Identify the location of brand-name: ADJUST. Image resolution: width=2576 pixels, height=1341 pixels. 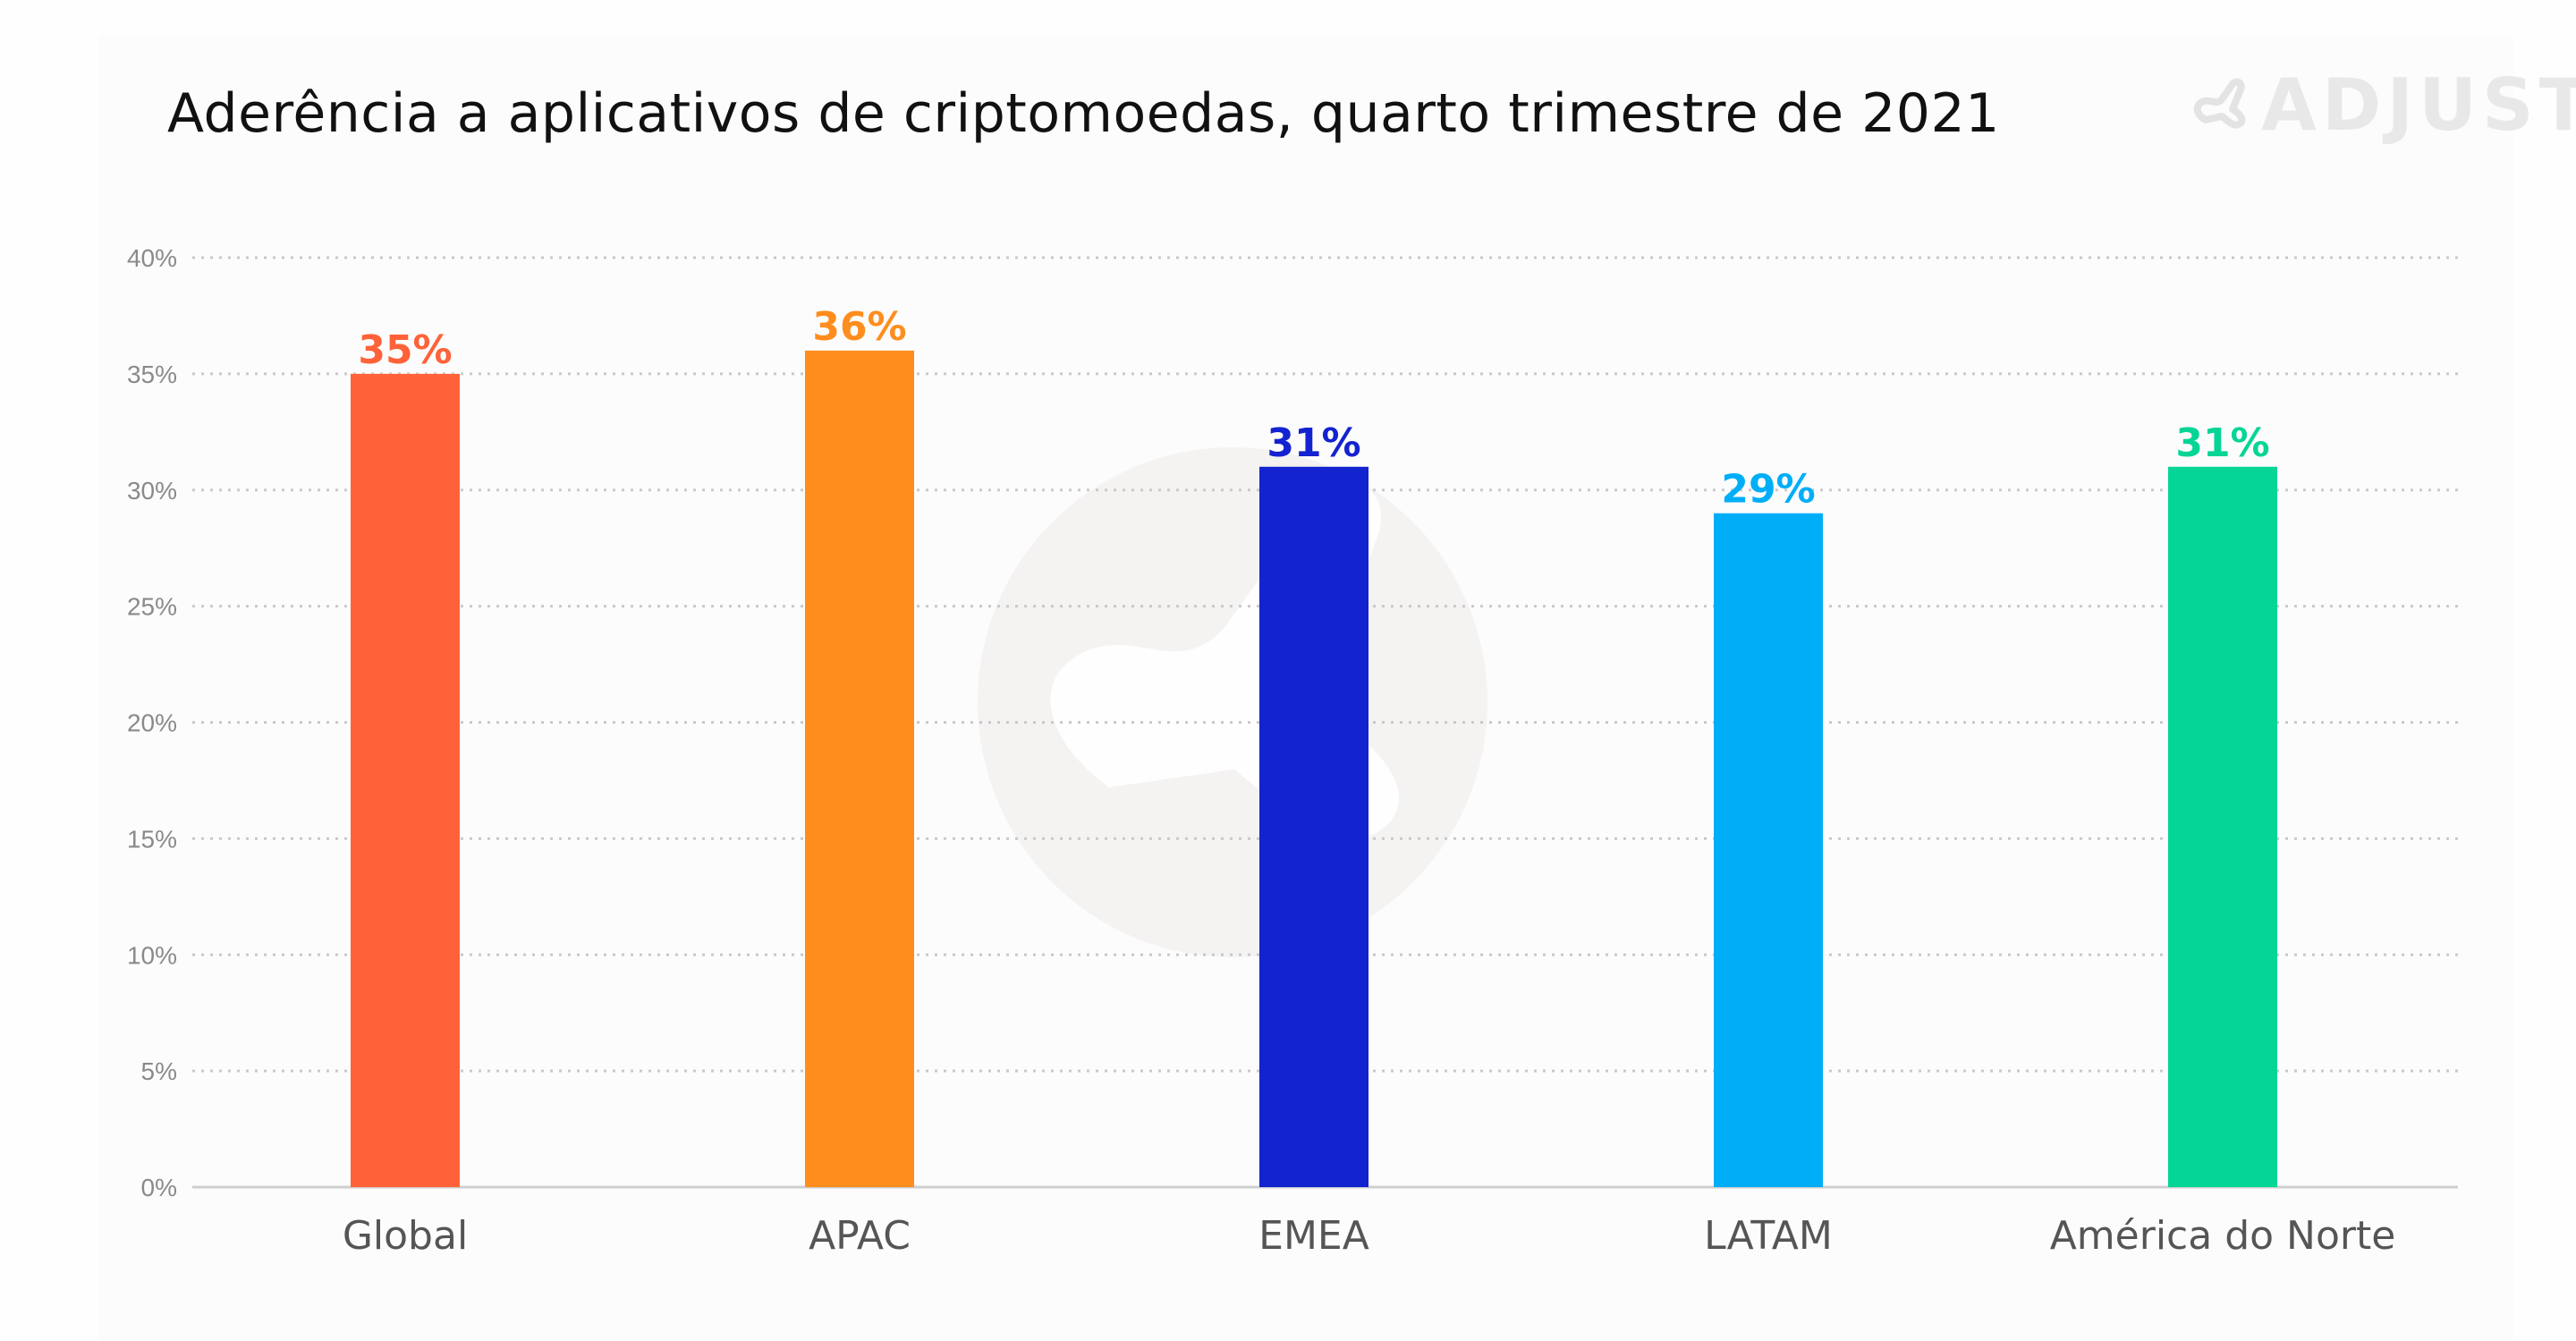
(2418, 105).